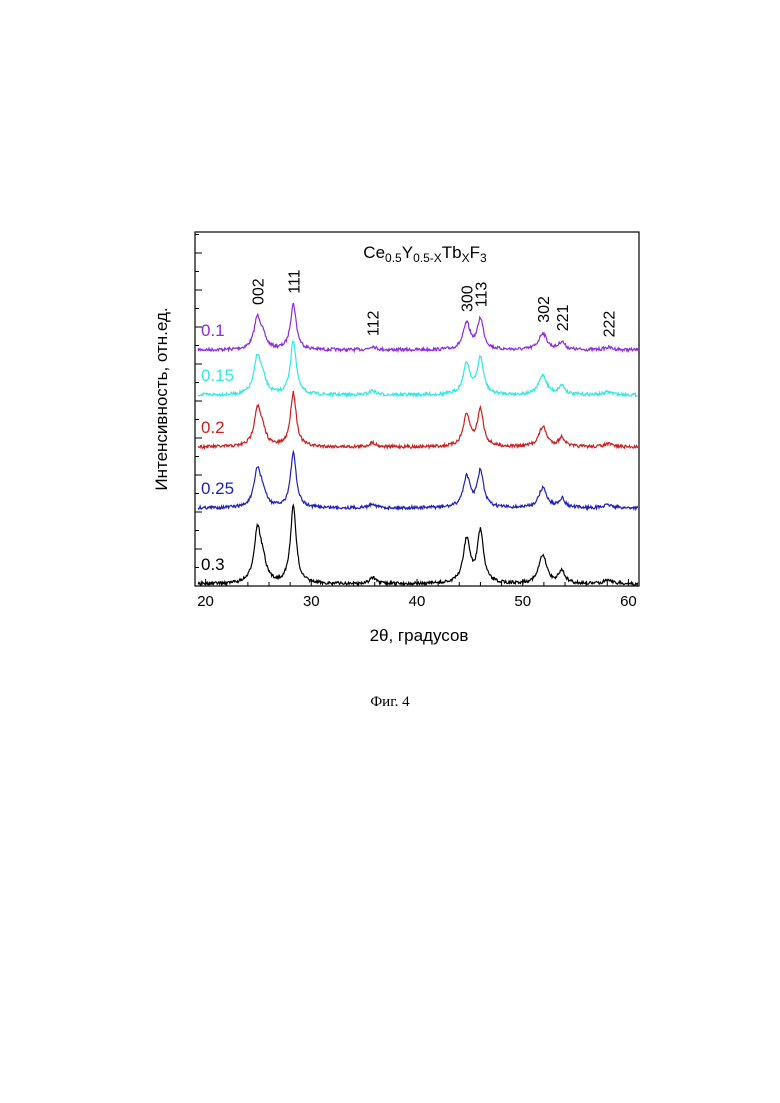 The image size is (780, 1103). Describe the element at coordinates (205, 601) in the screenshot. I see `x-tick-label: 20` at that location.